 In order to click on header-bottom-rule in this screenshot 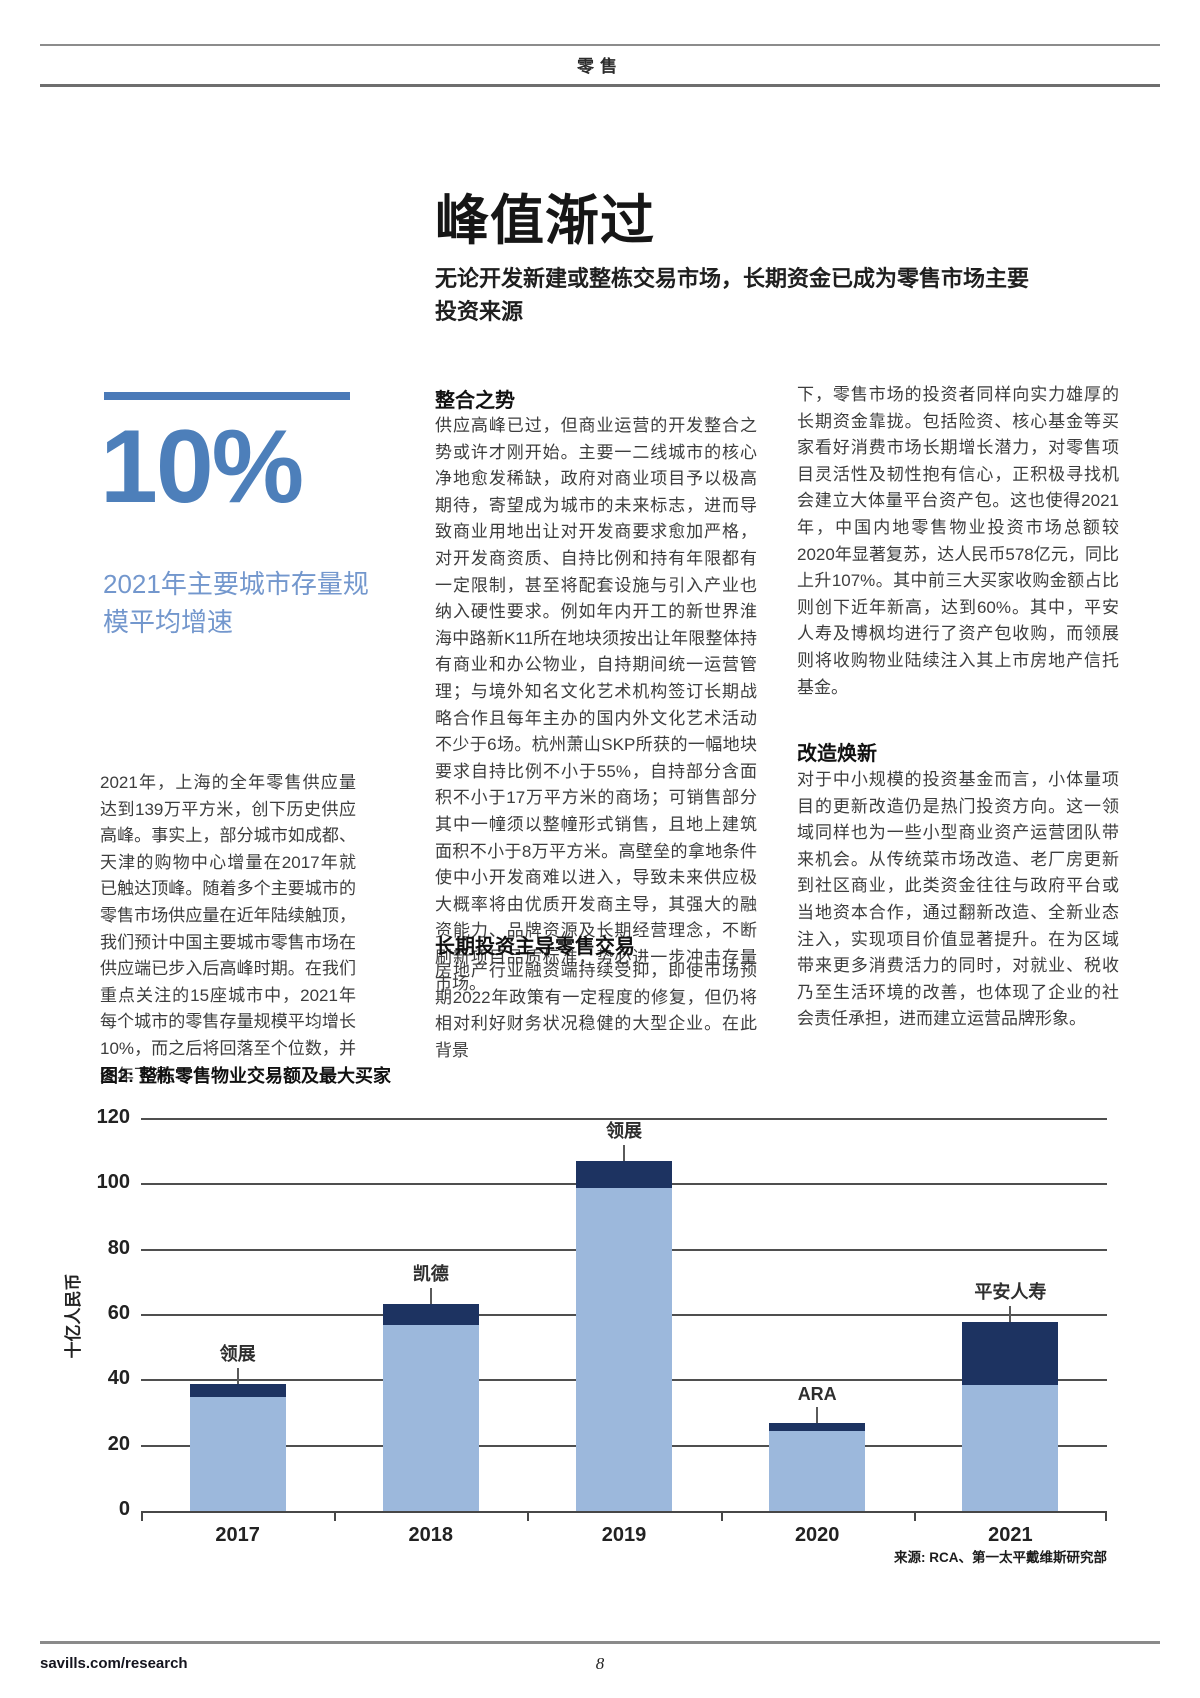, I will do `click(600, 85)`.